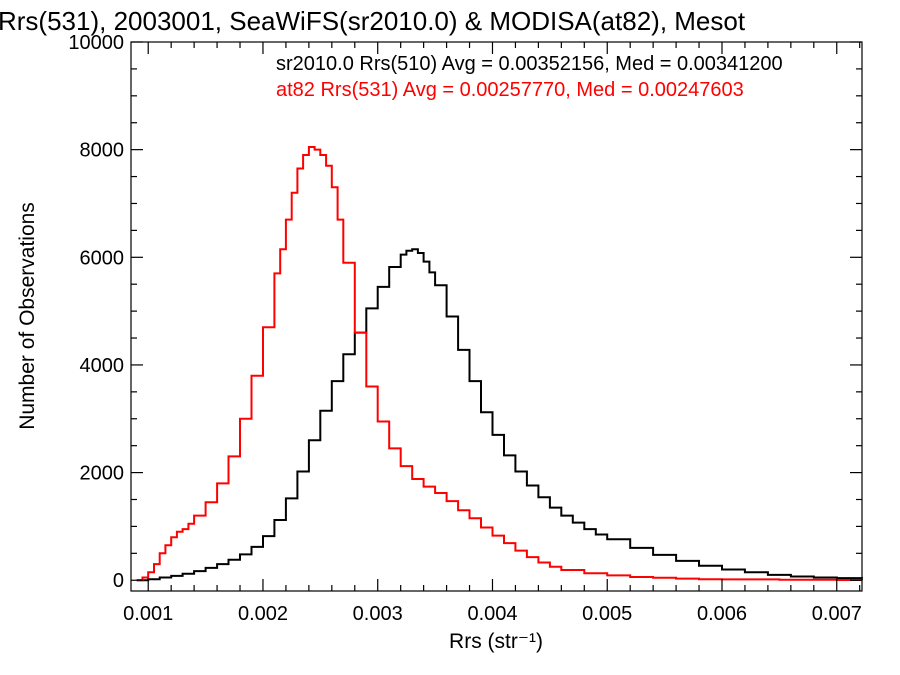 The height and width of the screenshot is (675, 900). I want to click on x-tick-label: 0.002, so click(263, 614).